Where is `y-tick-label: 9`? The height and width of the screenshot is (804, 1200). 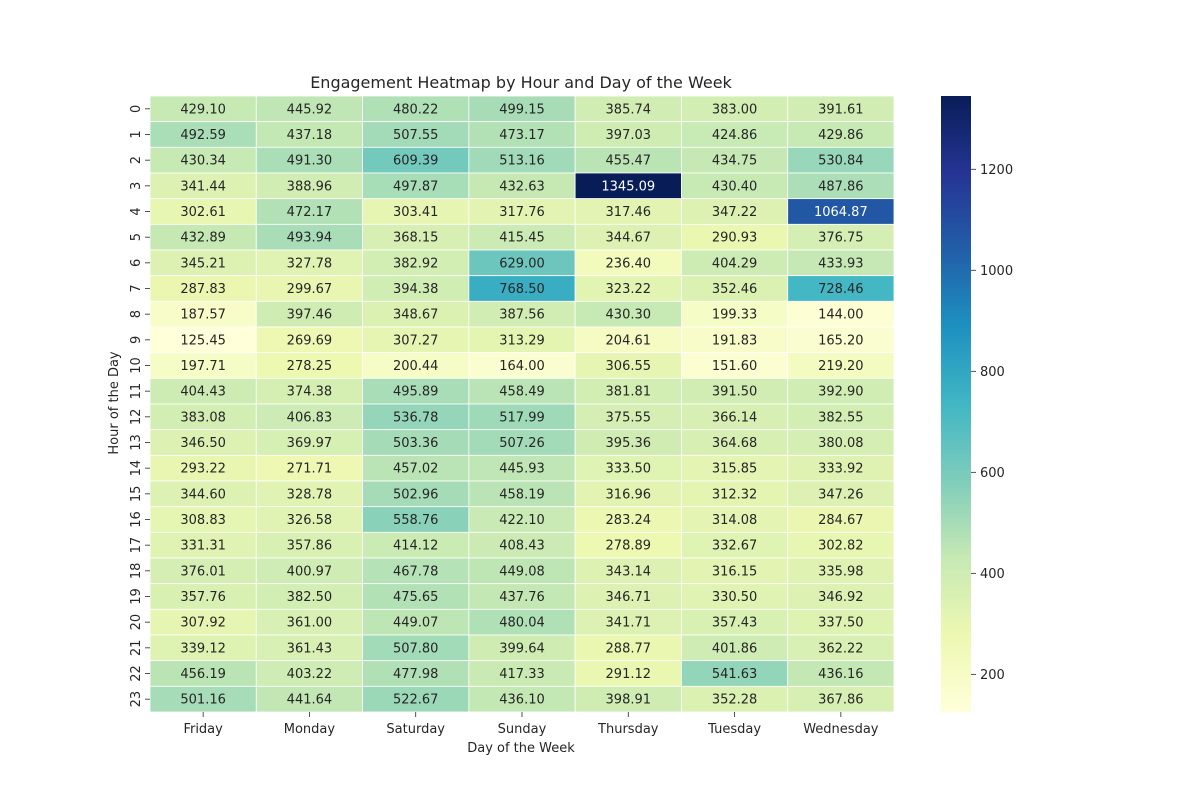 y-tick-label: 9 is located at coordinates (136, 340).